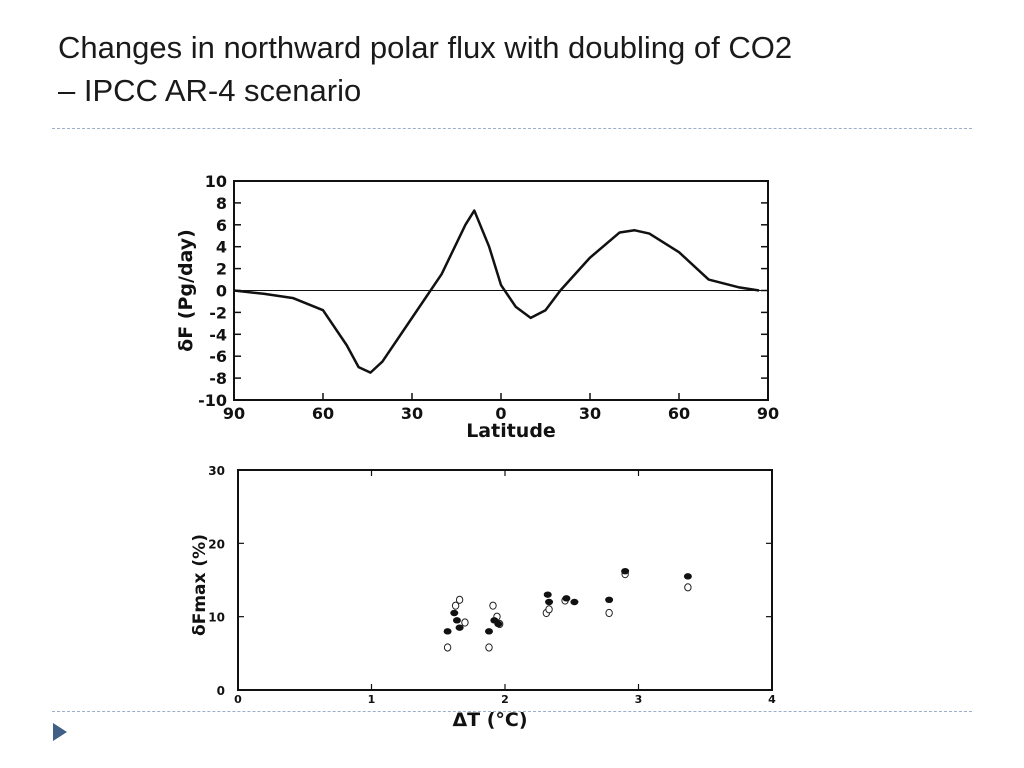 Image resolution: width=1024 pixels, height=768 pixels. What do you see at coordinates (200, 585) in the screenshot?
I see `y-axis-label: δFmax (%)` at bounding box center [200, 585].